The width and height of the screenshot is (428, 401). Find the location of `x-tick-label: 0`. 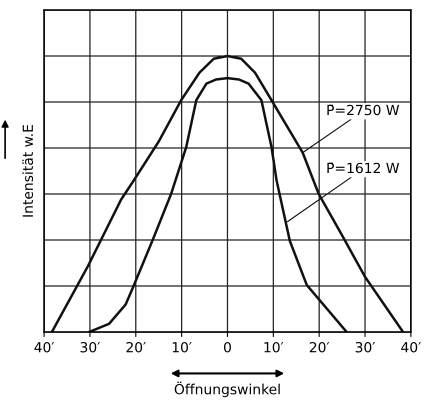

x-tick-label: 0 is located at coordinates (227, 347).